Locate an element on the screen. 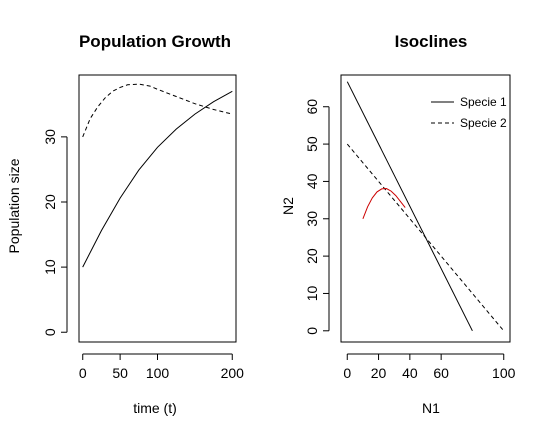 This screenshot has width=550, height=435. x-axis-label: N1 is located at coordinates (431, 408).